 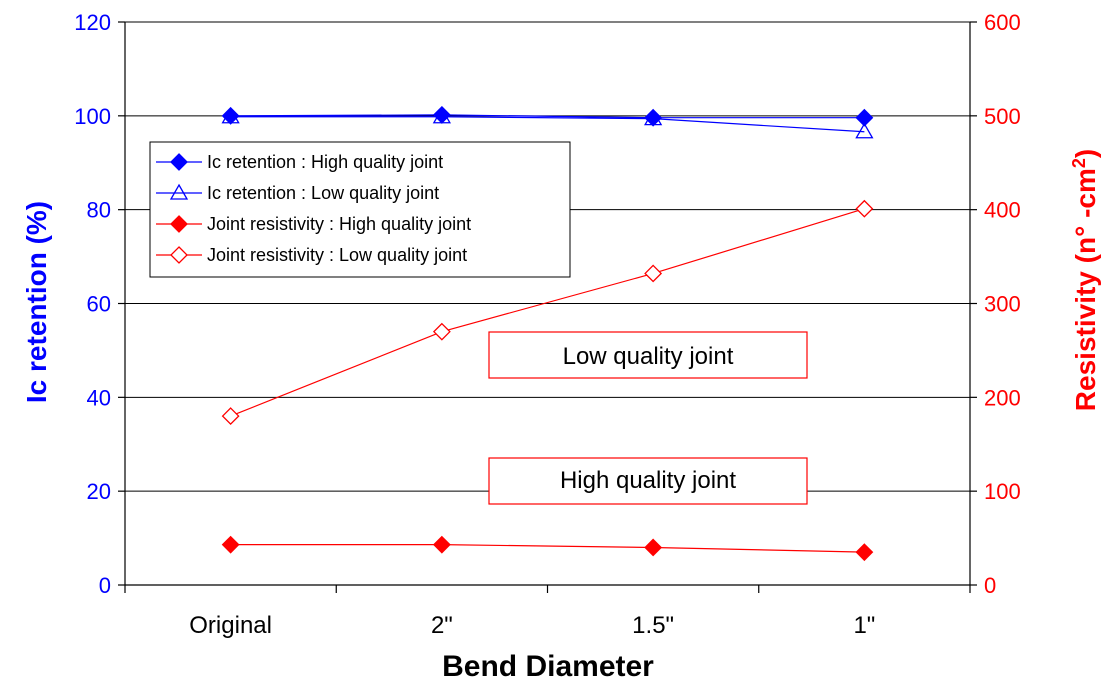 What do you see at coordinates (1085, 153) in the screenshot?
I see `y-right-axis-title-end: )` at bounding box center [1085, 153].